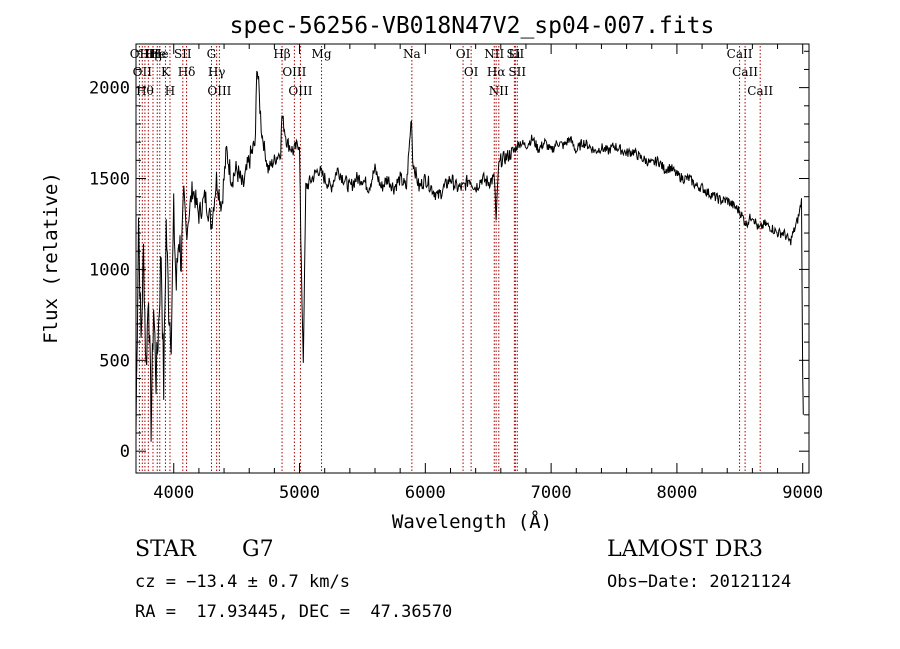 This screenshot has height=649, width=900. What do you see at coordinates (173, 493) in the screenshot?
I see `x-tick-label: 4000` at bounding box center [173, 493].